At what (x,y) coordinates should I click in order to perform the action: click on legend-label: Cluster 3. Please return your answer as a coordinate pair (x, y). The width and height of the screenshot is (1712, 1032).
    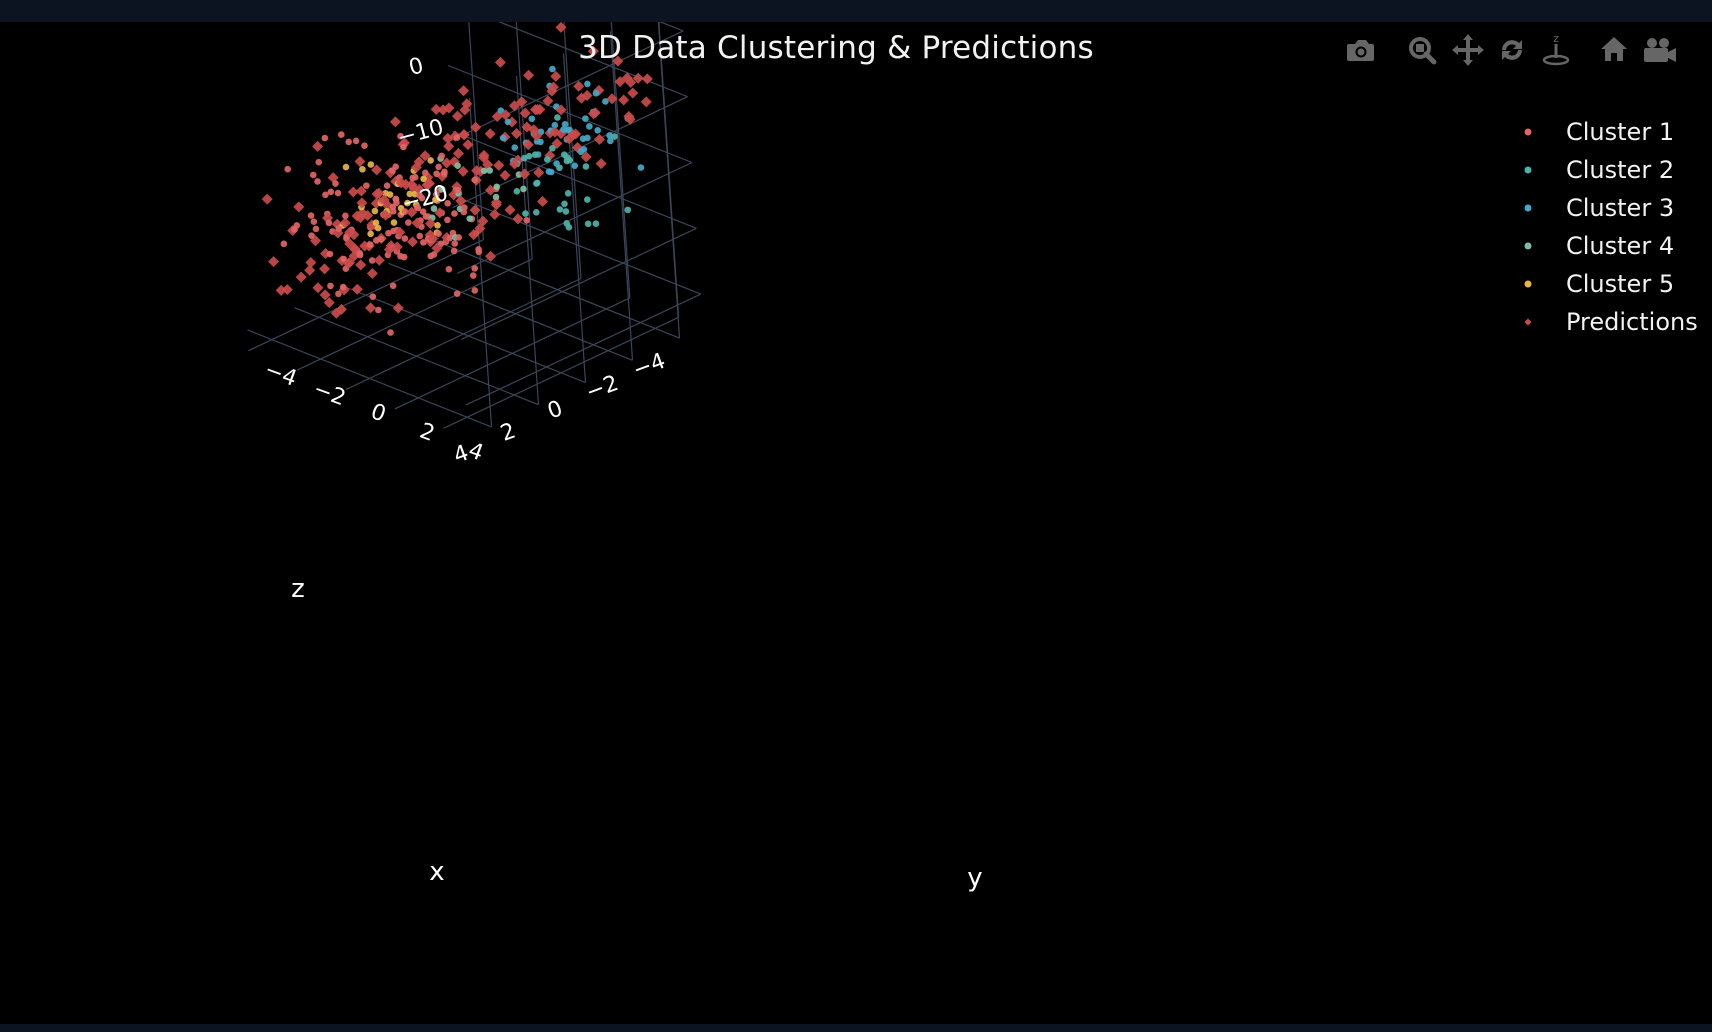
    Looking at the image, I should click on (1620, 208).